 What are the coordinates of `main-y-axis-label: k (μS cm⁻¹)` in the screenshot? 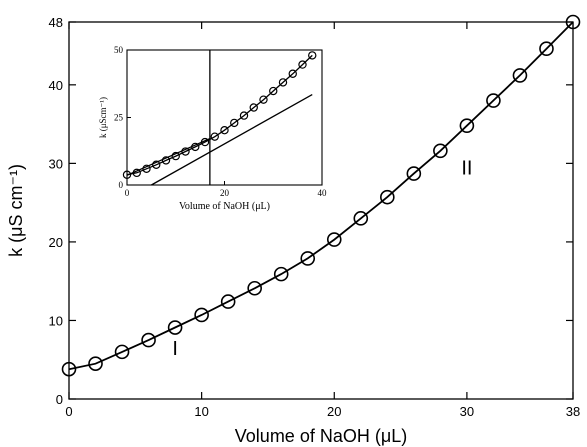 It's located at (16, 210).